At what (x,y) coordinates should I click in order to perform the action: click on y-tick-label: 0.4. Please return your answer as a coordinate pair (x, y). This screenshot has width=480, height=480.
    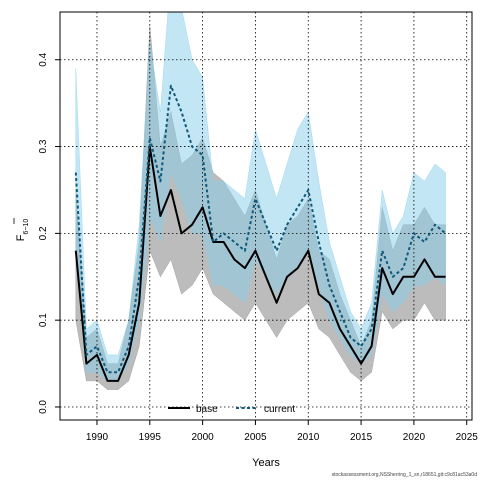
    Looking at the image, I should click on (43, 59).